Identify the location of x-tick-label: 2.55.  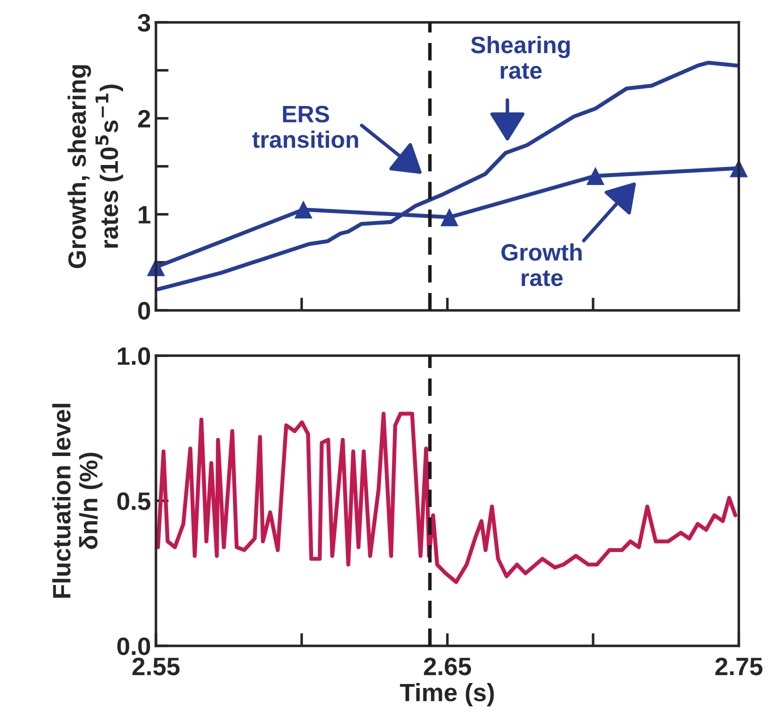
(156, 667).